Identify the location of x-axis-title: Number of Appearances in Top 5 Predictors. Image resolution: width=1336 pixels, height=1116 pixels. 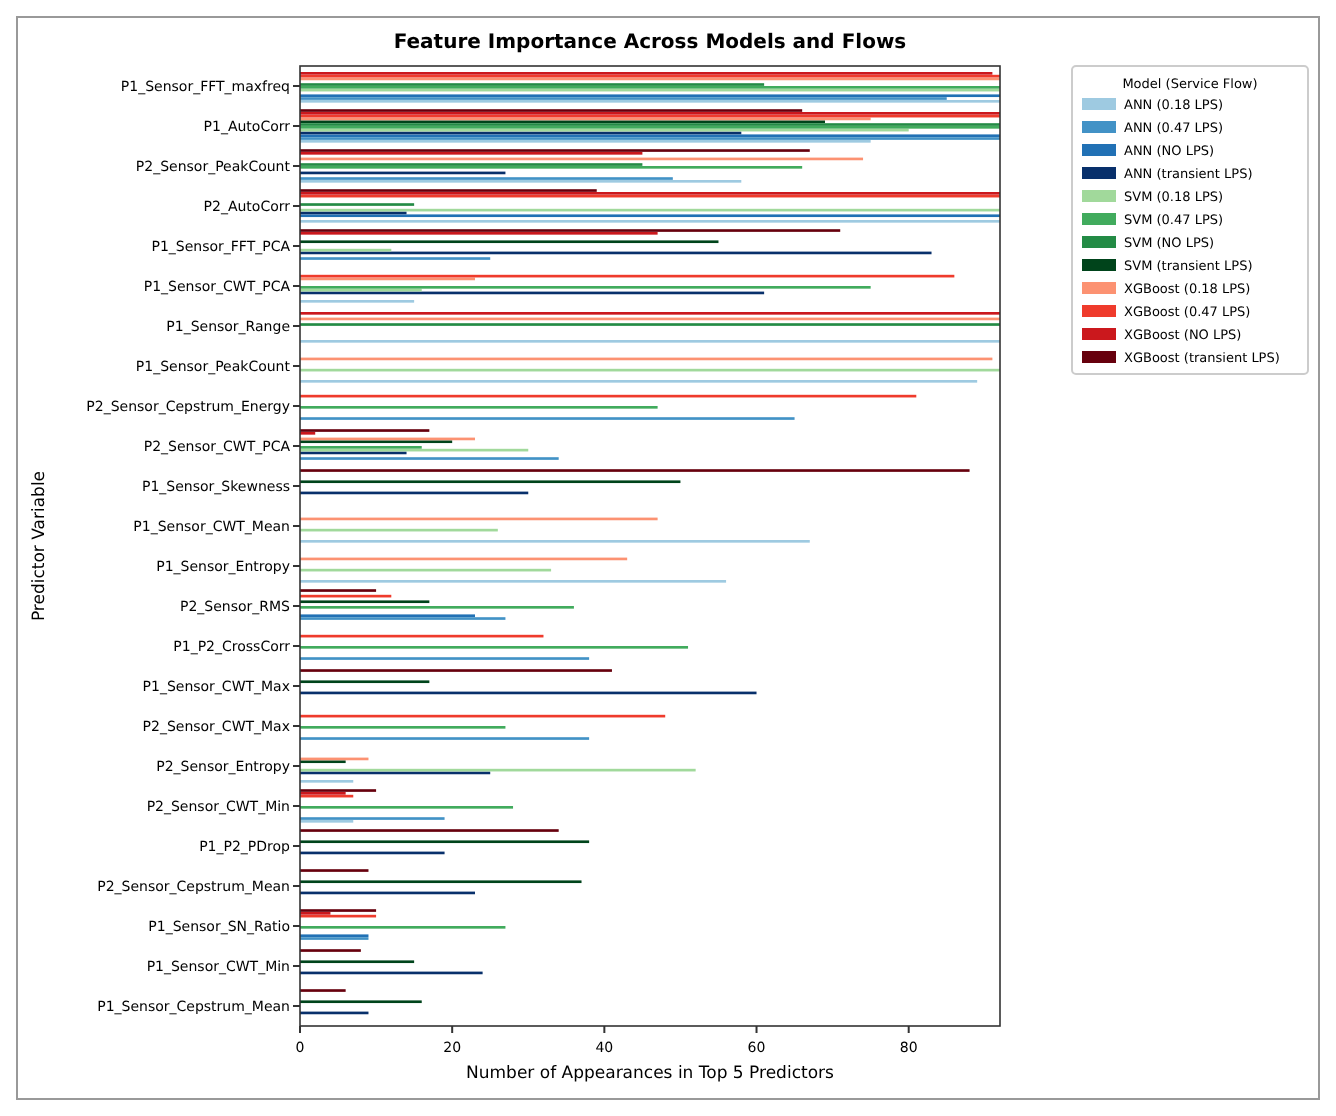
(651, 1074).